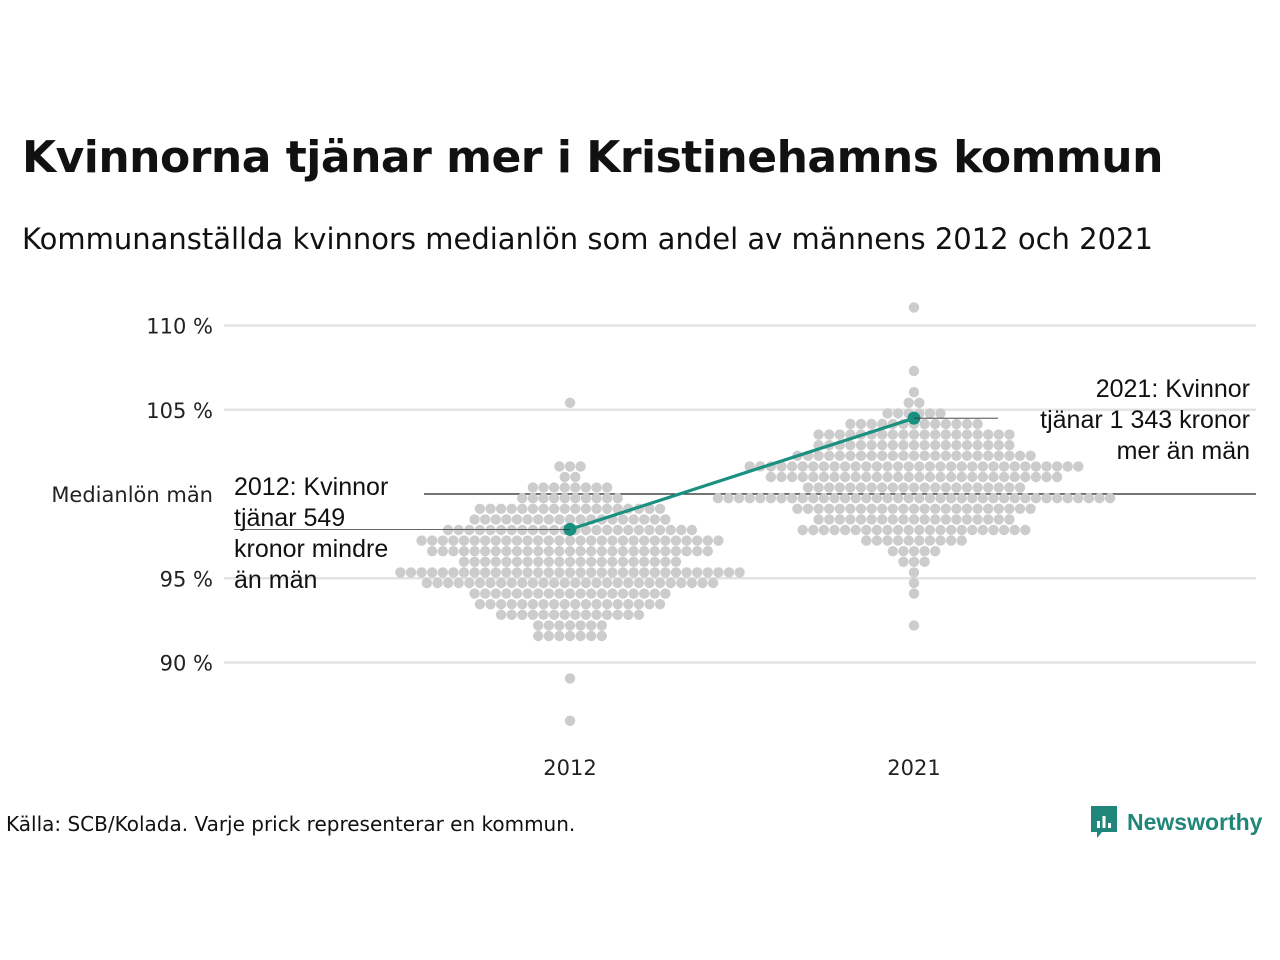 The height and width of the screenshot is (960, 1280). What do you see at coordinates (742, 473) in the screenshot?
I see `highlight-line` at bounding box center [742, 473].